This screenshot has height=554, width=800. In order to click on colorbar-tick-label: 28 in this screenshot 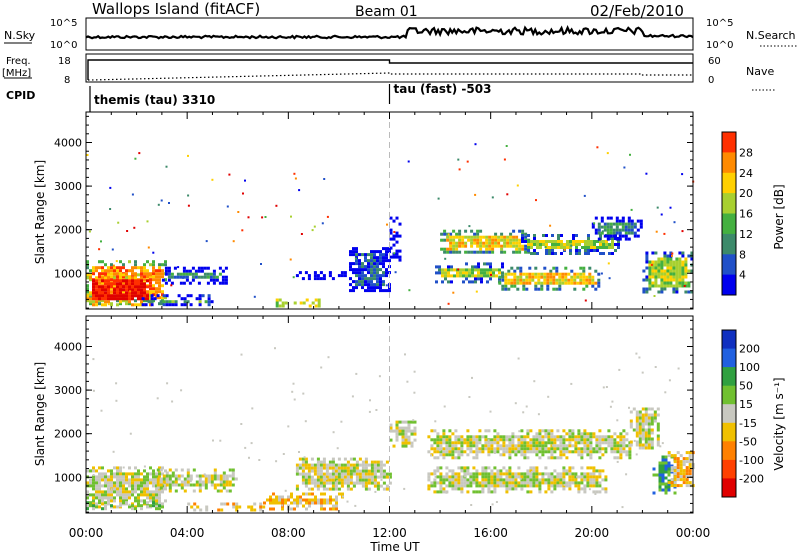, I will do `click(746, 152)`.